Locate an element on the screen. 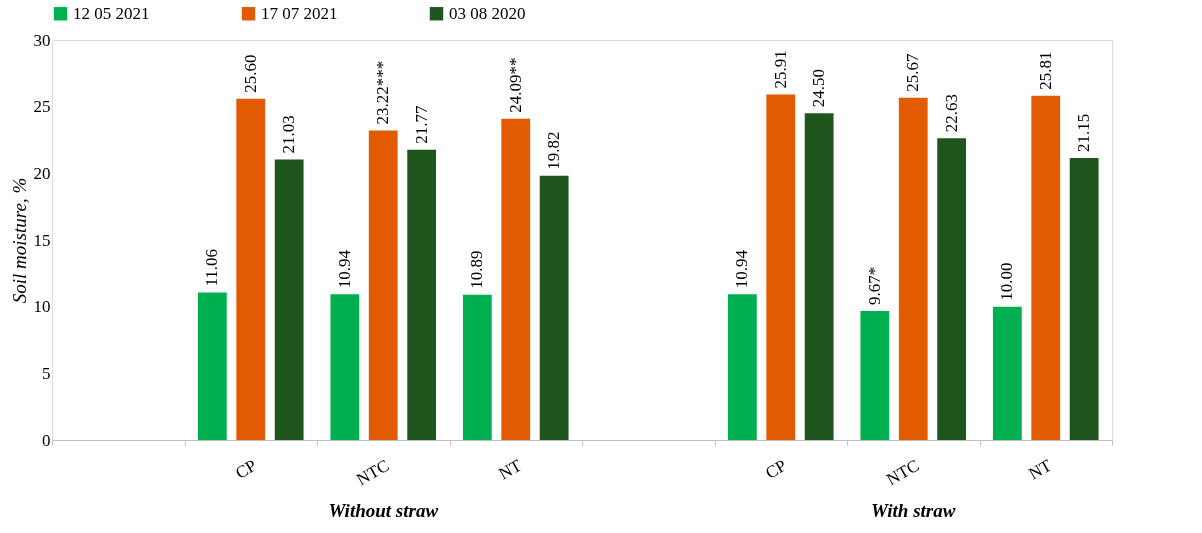 This screenshot has height=533, width=1202. text: With straw is located at coordinates (913, 510).